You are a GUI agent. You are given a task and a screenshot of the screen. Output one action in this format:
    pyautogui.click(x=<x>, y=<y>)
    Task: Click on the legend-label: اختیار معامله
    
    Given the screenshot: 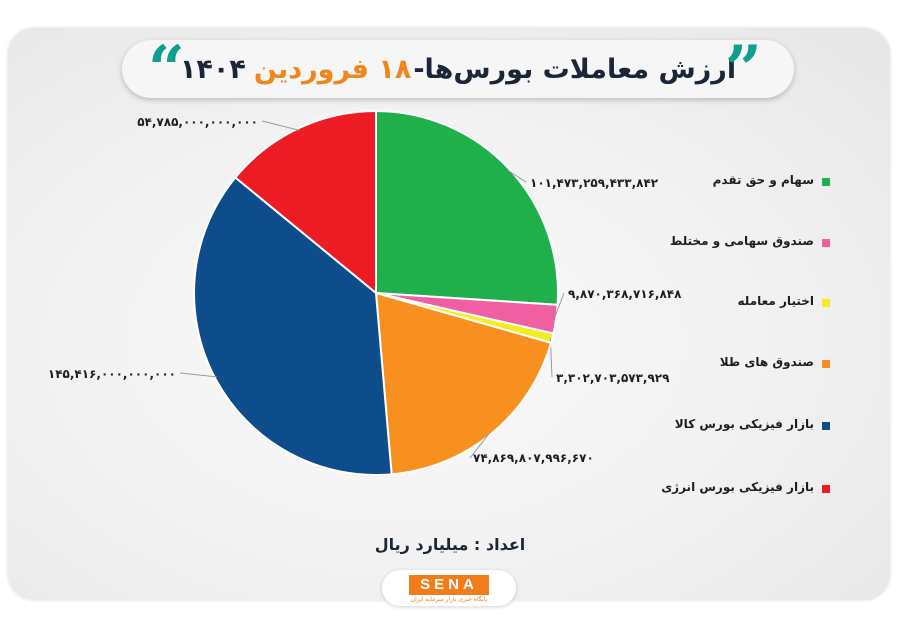 What is the action you would take?
    pyautogui.click(x=775, y=301)
    